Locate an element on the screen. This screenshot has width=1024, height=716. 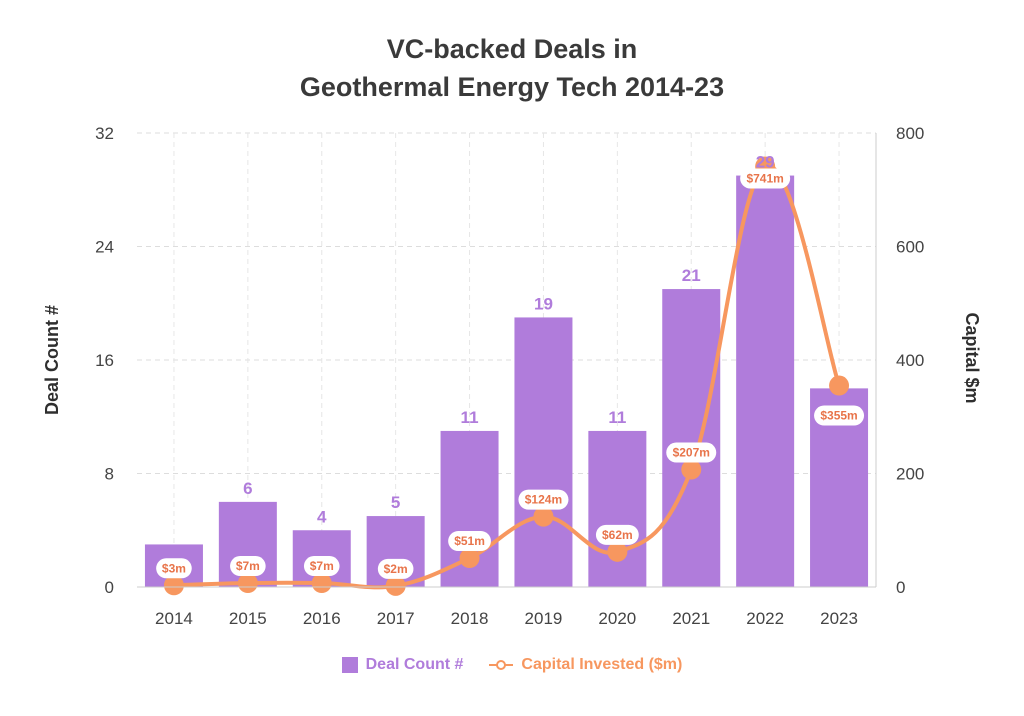
legend-item-deal-count: Deal Count # is located at coordinates (402, 665).